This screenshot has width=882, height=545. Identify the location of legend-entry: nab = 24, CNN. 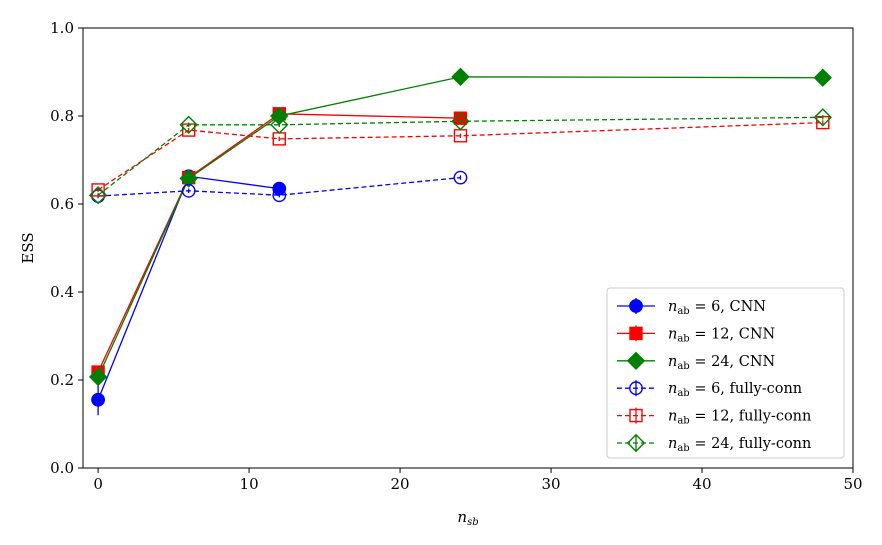
(696, 361).